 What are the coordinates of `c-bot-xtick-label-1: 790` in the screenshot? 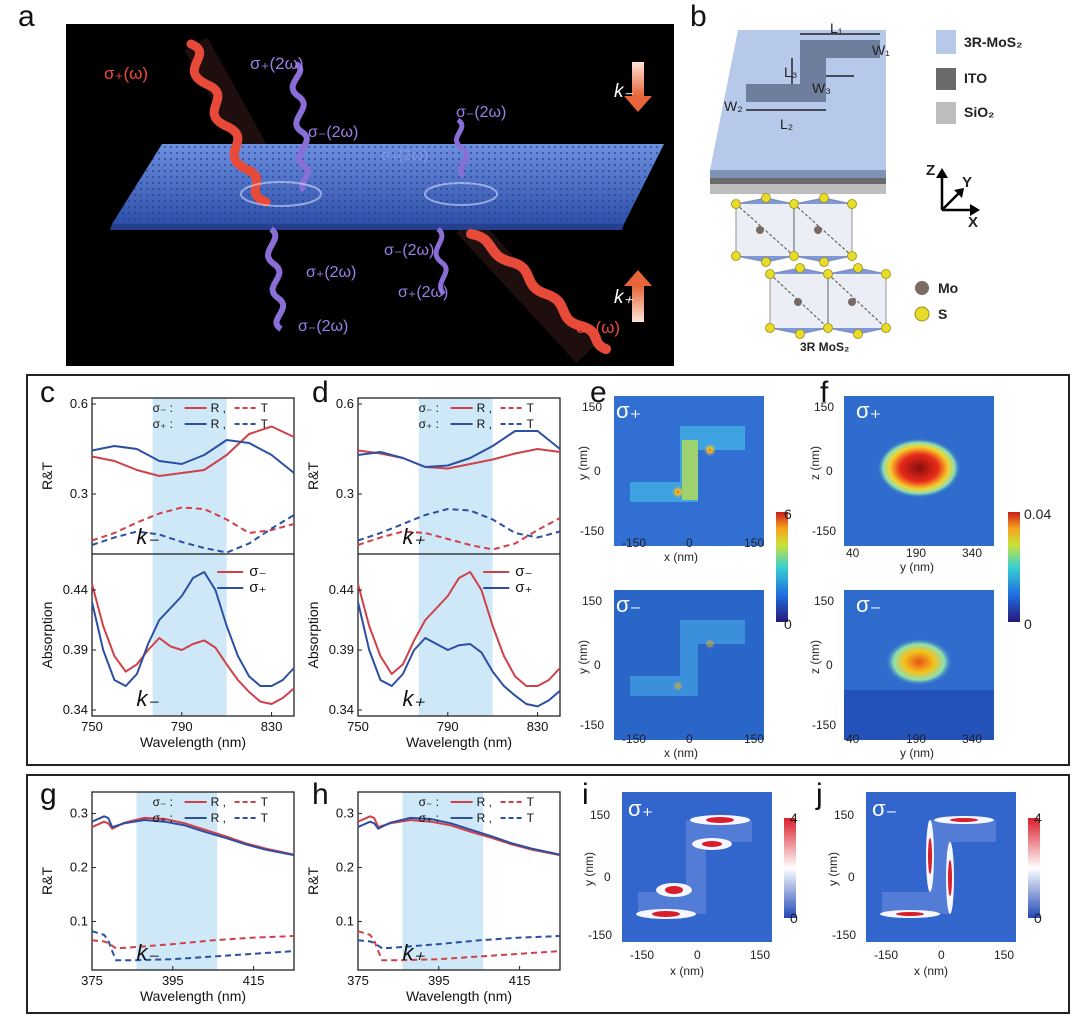 It's located at (182, 726).